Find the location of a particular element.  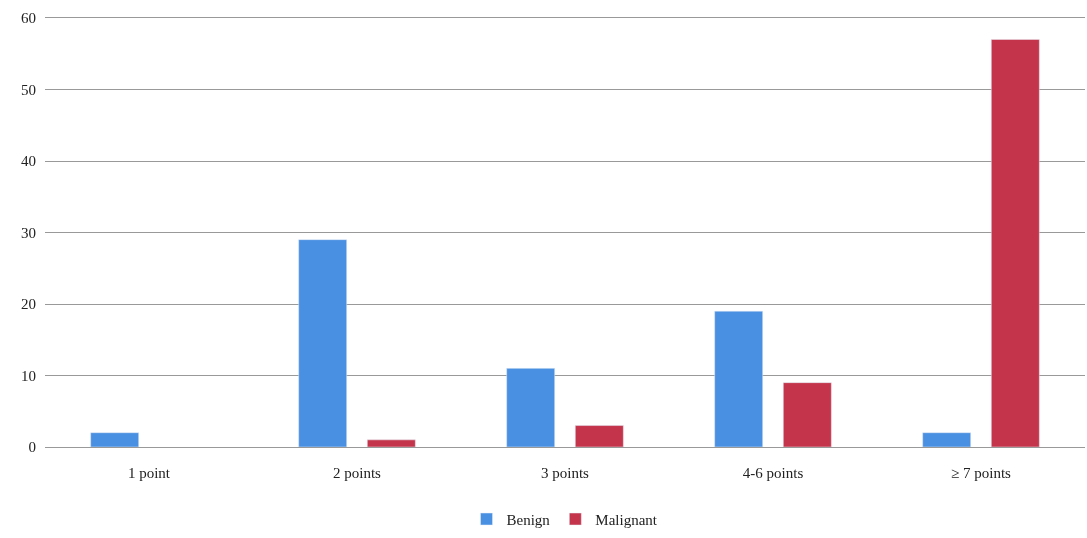

y-tick-label: 40 is located at coordinates (28, 161).